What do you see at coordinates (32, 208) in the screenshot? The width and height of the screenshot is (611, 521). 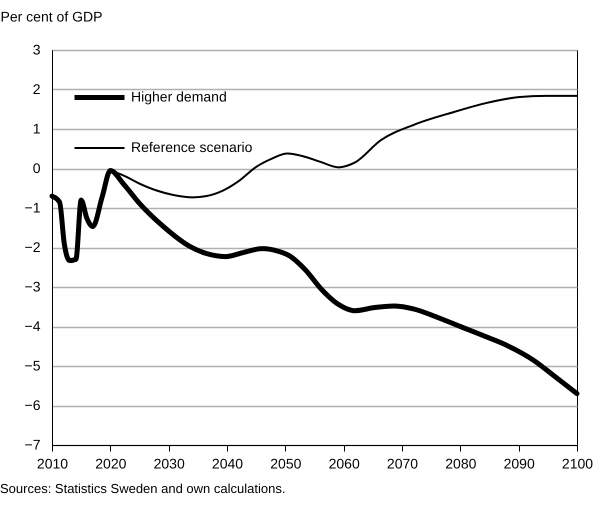 I see `y-tick-label: −1` at bounding box center [32, 208].